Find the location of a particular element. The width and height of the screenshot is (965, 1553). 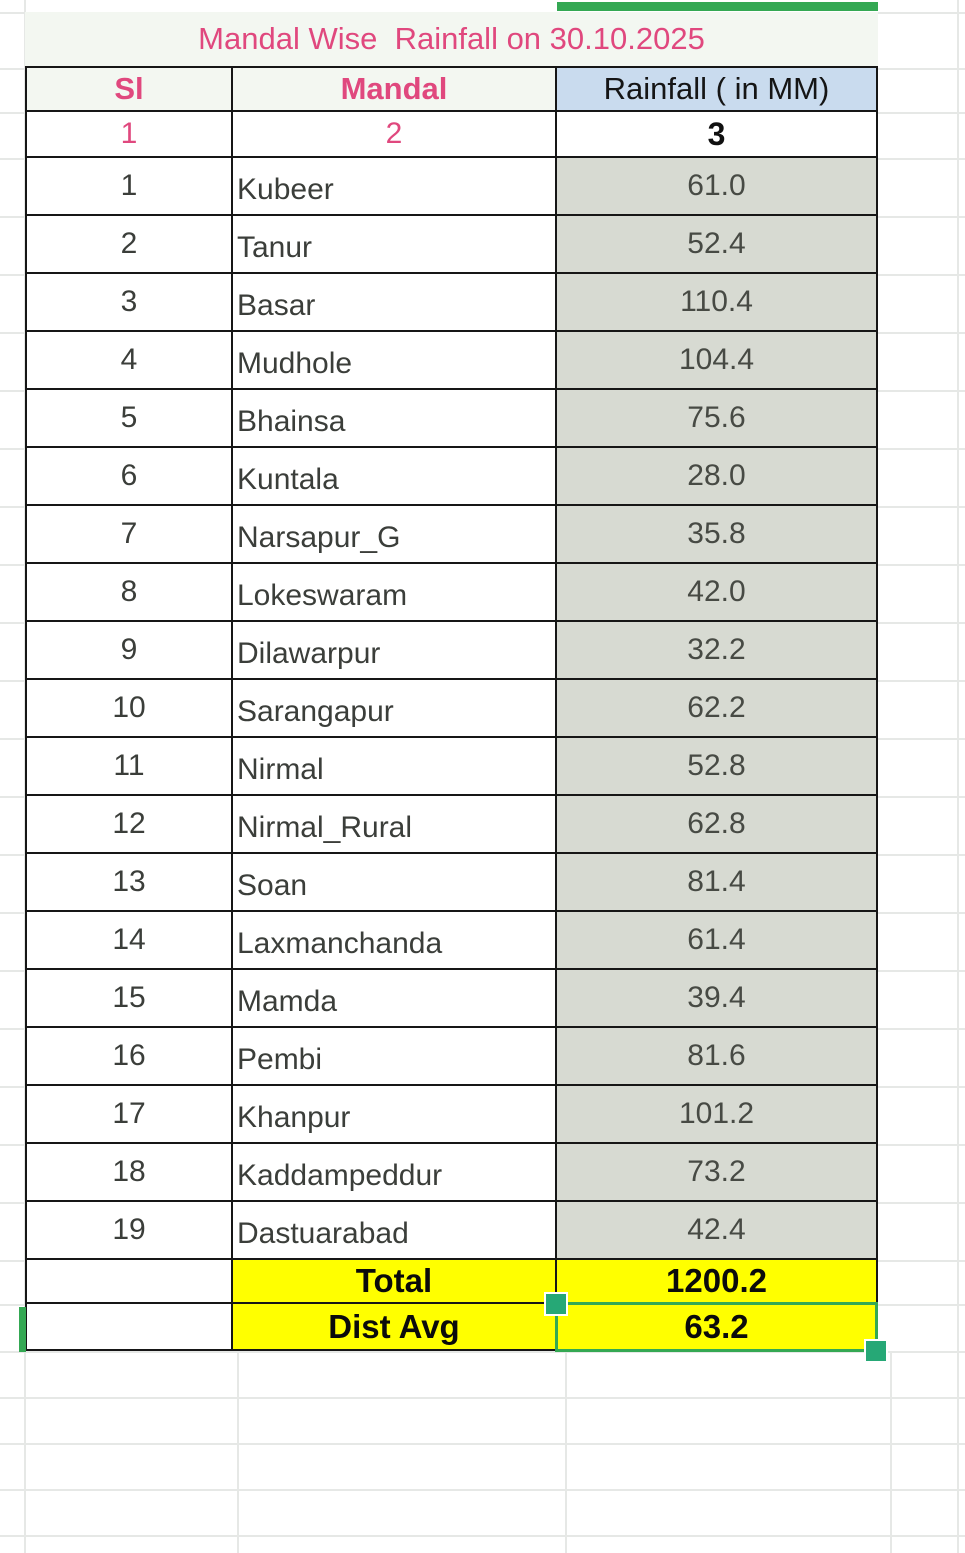

table-row: 14 Laxmanchanda 61.4 is located at coordinates (451, 941).